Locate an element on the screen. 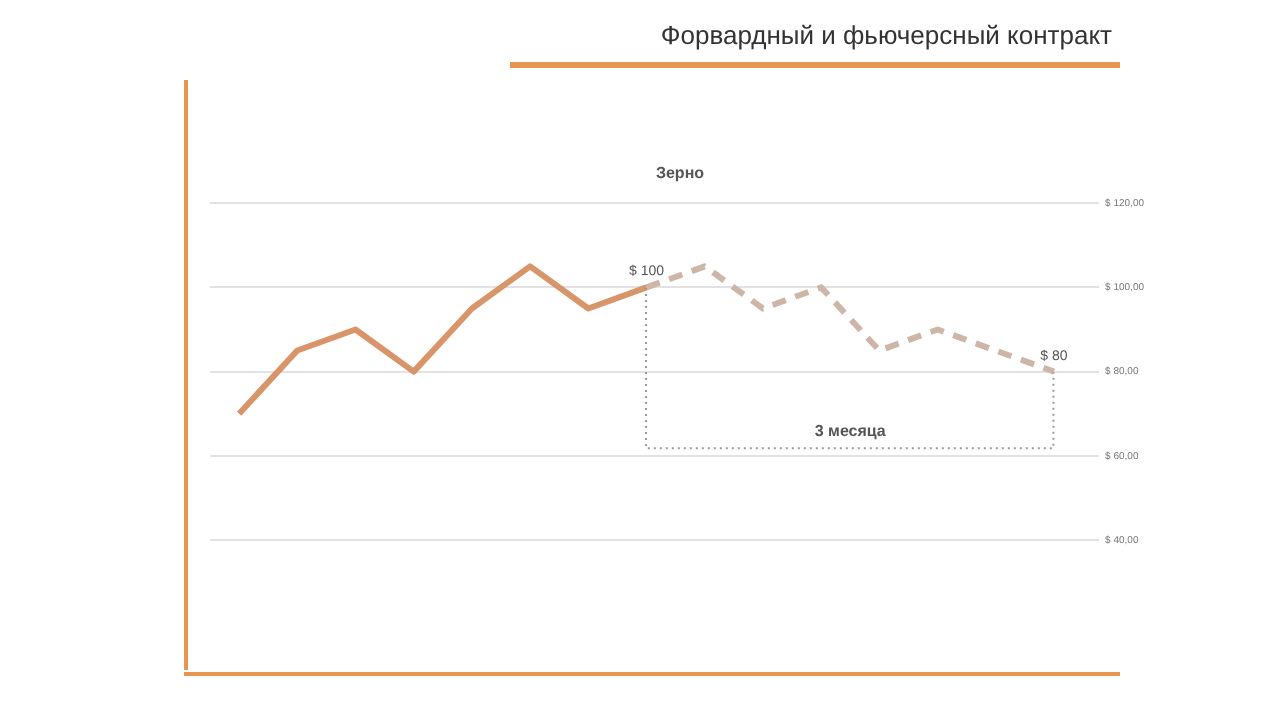 The width and height of the screenshot is (1280, 720). chart-title: Форвардный и фьючерсный контракт is located at coordinates (886, 35).